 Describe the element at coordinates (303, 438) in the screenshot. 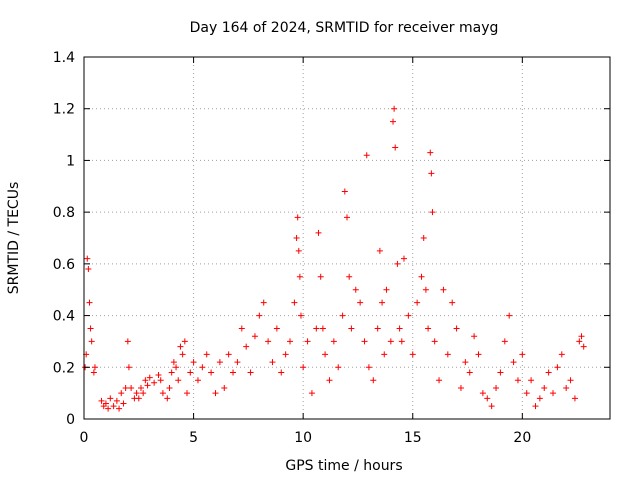

I see `x-tick-label: 10` at that location.